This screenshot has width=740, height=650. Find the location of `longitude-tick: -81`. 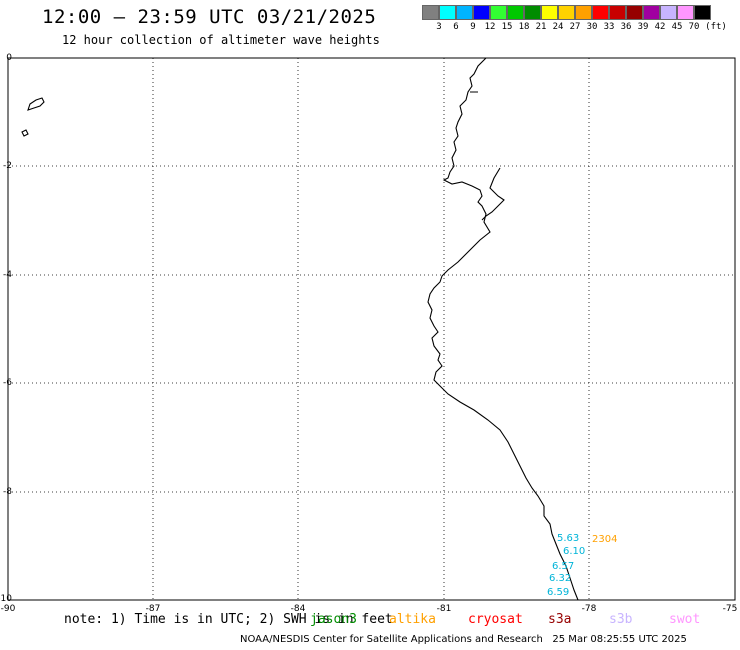

longitude-tick: -81 is located at coordinates (444, 609).